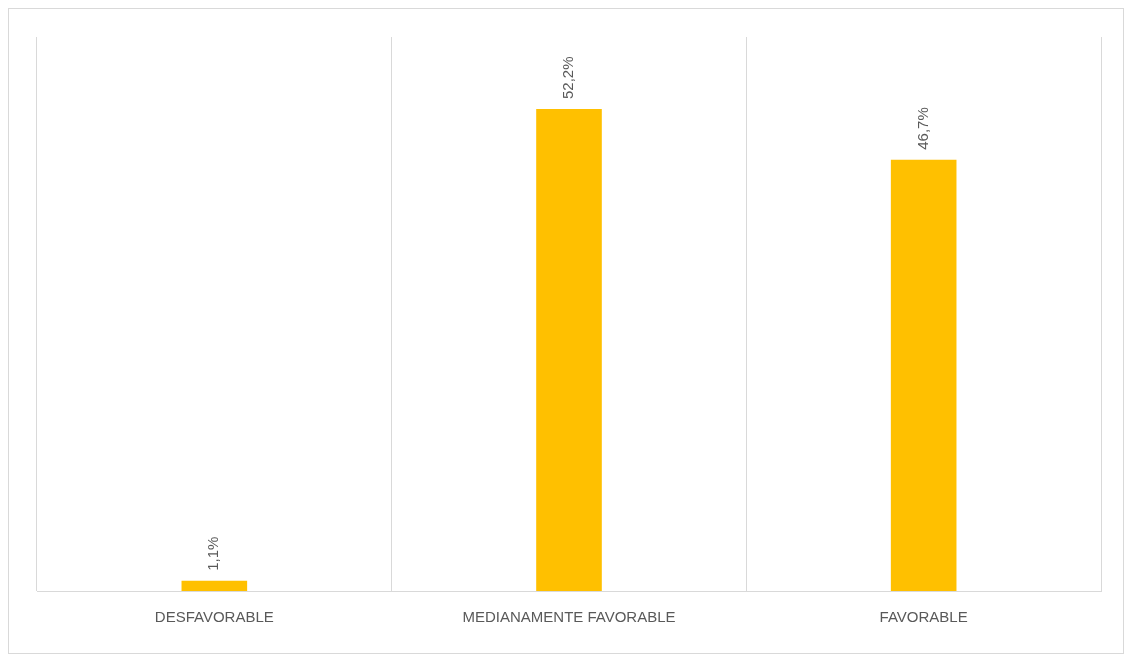 The image size is (1132, 662). Describe the element at coordinates (214, 617) in the screenshot. I see `x-tick-label: DESFAVORABLE` at that location.